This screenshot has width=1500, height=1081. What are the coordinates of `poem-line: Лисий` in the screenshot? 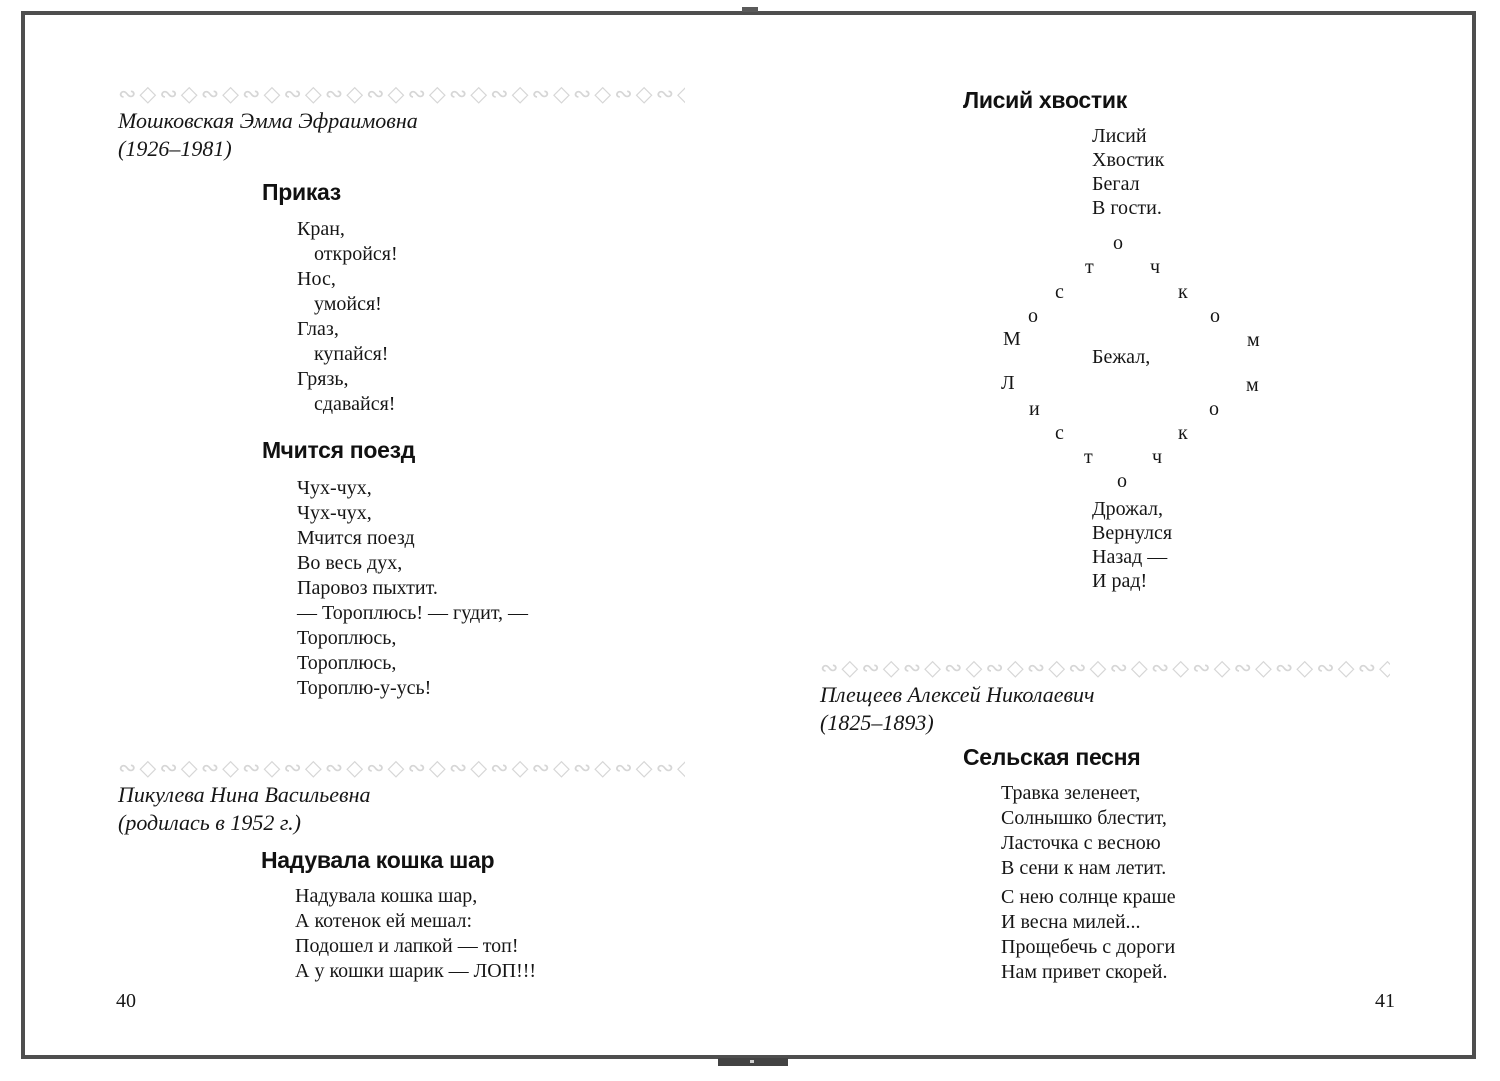 It's located at (1119, 136).